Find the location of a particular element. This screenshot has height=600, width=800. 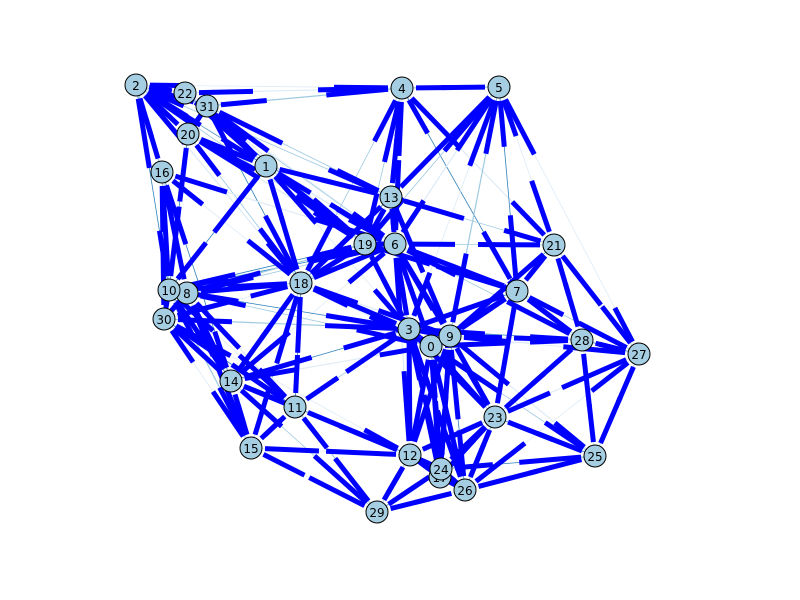

node-25: 25 is located at coordinates (595, 456).